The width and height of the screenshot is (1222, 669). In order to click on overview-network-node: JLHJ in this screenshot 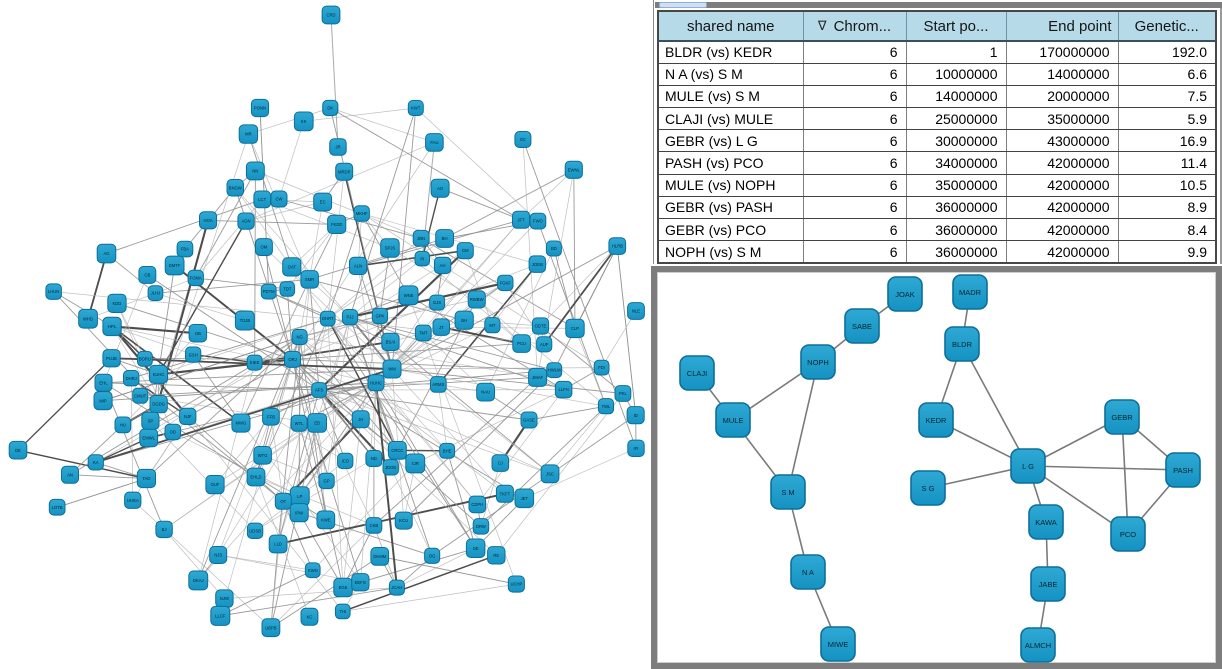, I will do `click(155, 293)`.